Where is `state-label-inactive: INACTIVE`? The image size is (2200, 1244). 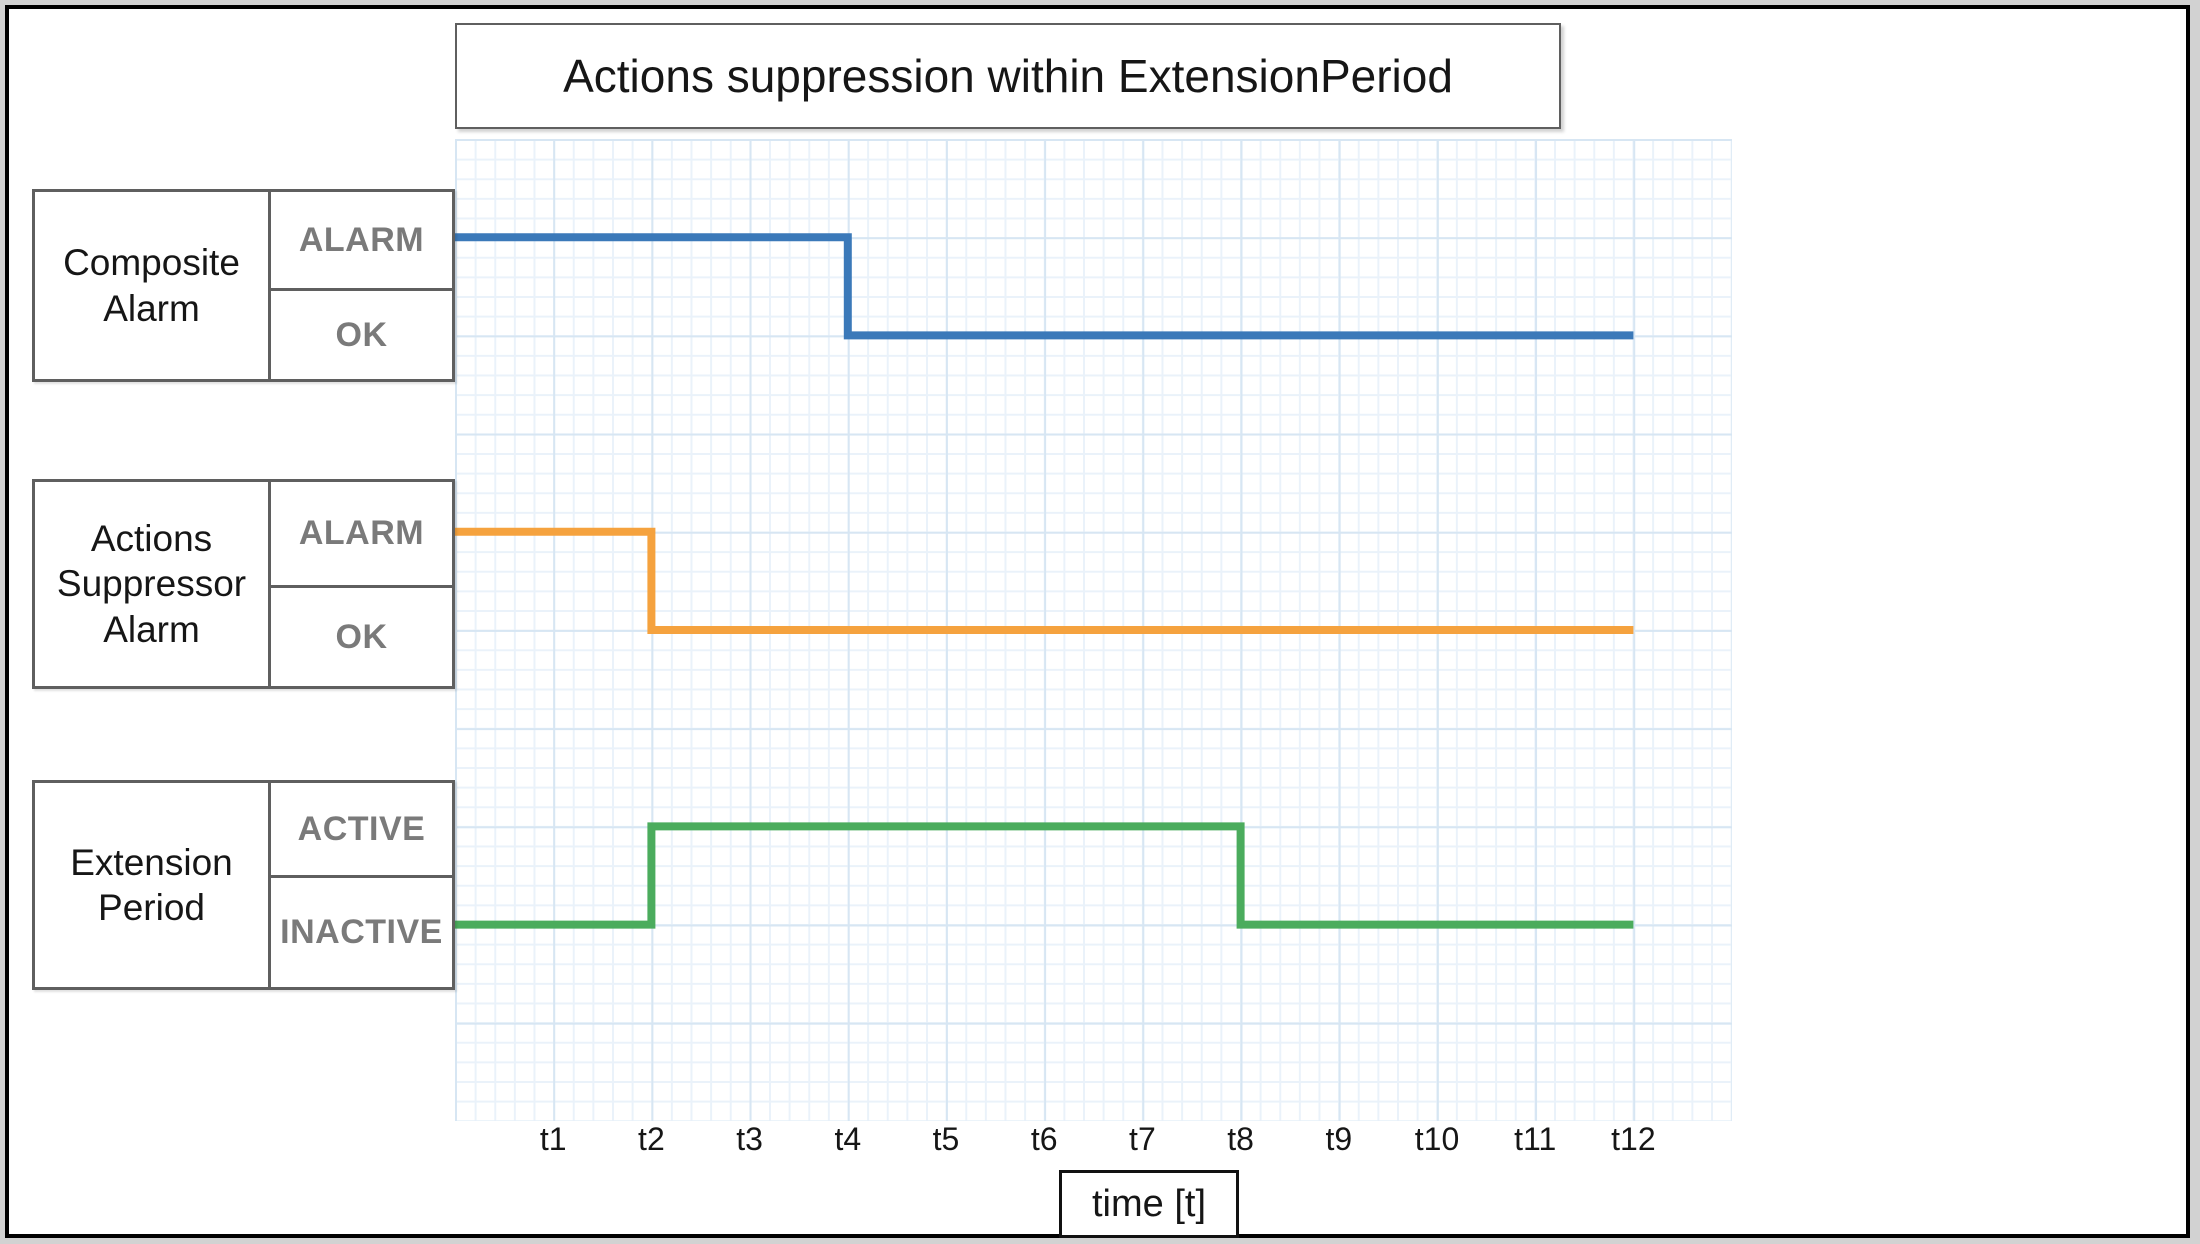 state-label-inactive: INACTIVE is located at coordinates (361, 932).